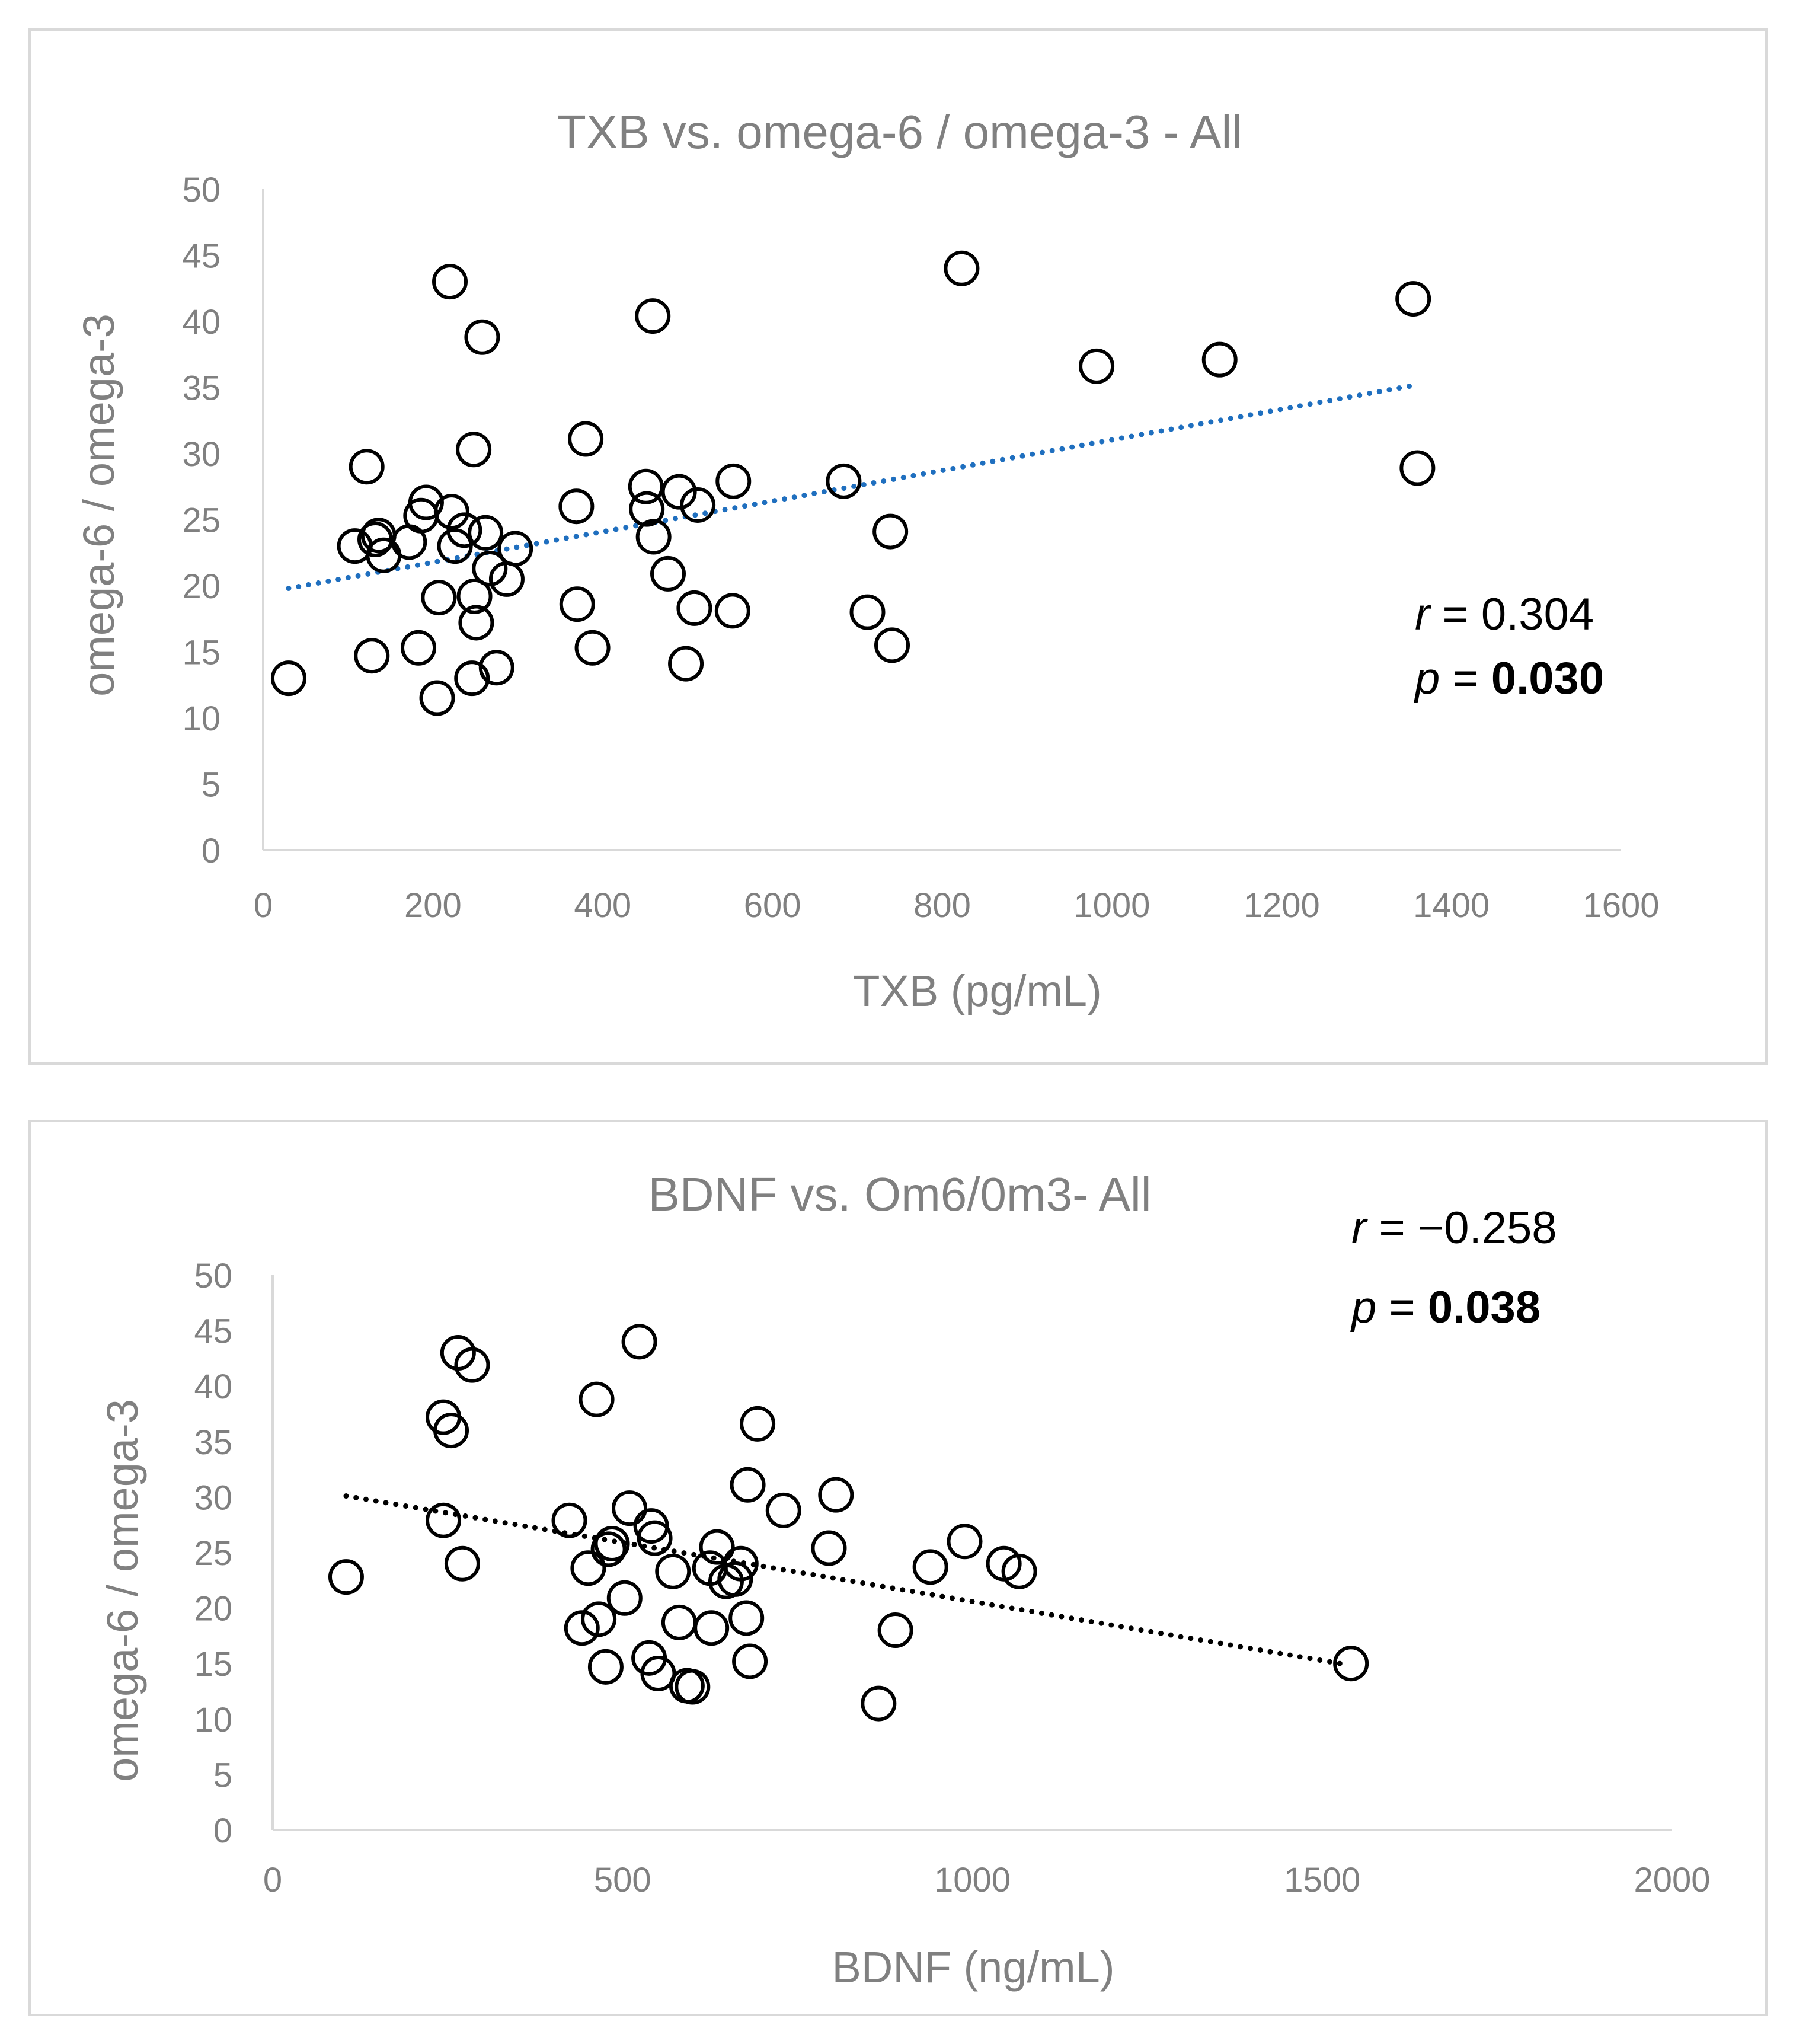 The width and height of the screenshot is (1793, 2044). Describe the element at coordinates (222, 1831) in the screenshot. I see `y-tick-label: 0` at that location.